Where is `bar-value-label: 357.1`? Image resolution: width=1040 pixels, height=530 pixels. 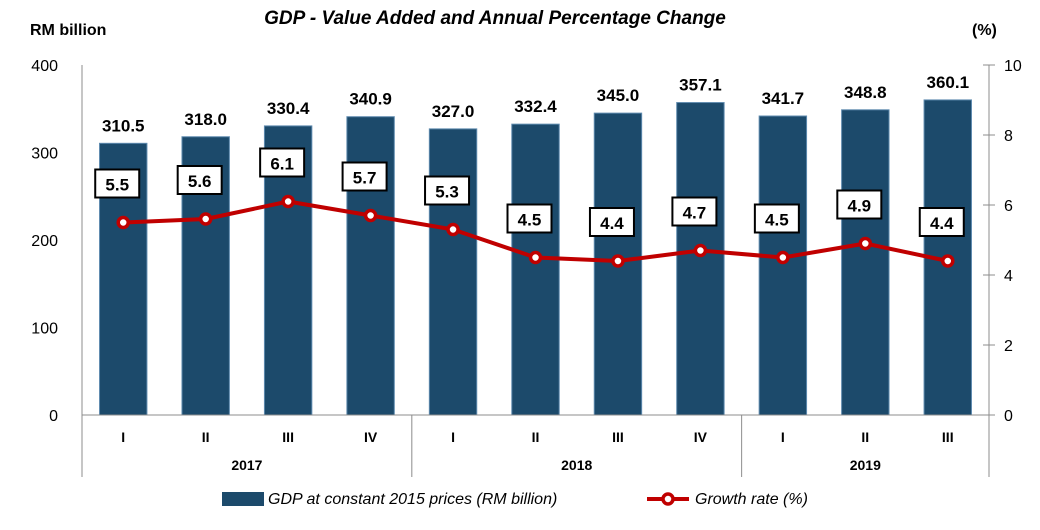 bar-value-label: 357.1 is located at coordinates (700, 85).